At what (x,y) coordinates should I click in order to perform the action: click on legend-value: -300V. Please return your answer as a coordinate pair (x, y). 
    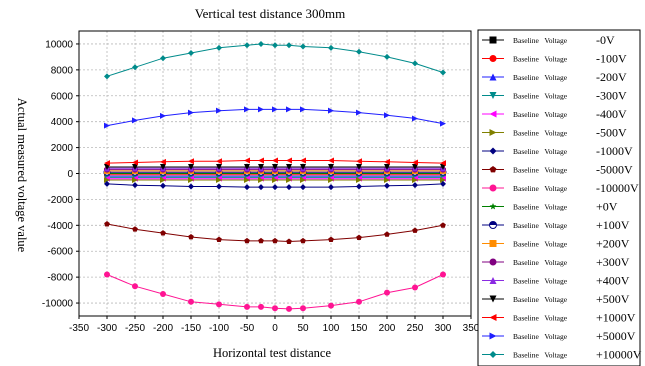
    Looking at the image, I should click on (611, 96).